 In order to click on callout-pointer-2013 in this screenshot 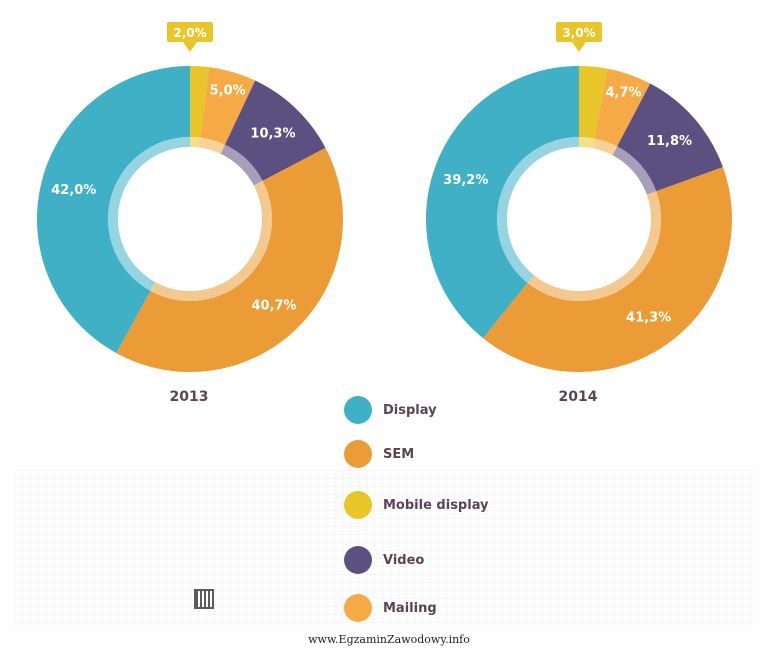, I will do `click(190, 47)`.